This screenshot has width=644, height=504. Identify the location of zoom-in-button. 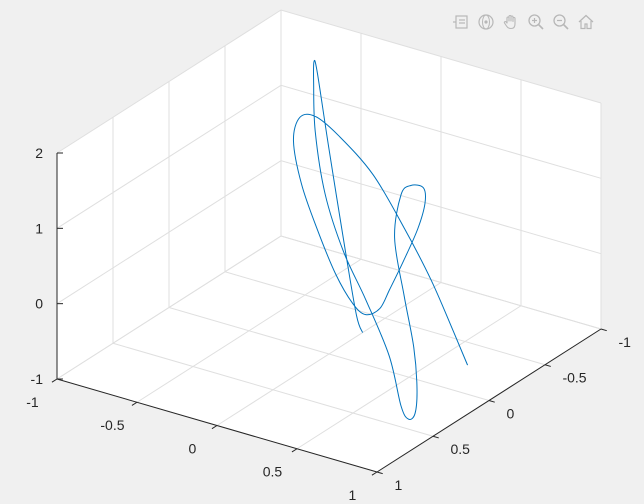
(536, 22).